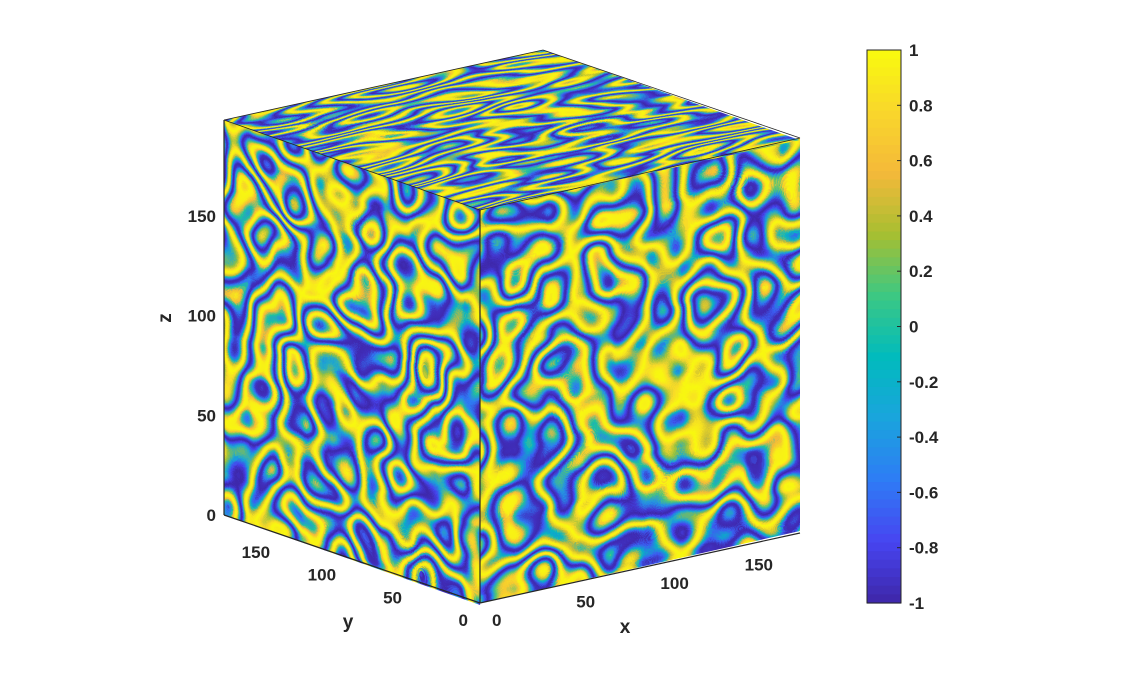  Describe the element at coordinates (165, 318) in the screenshot. I see `z-axis-label: z` at that location.